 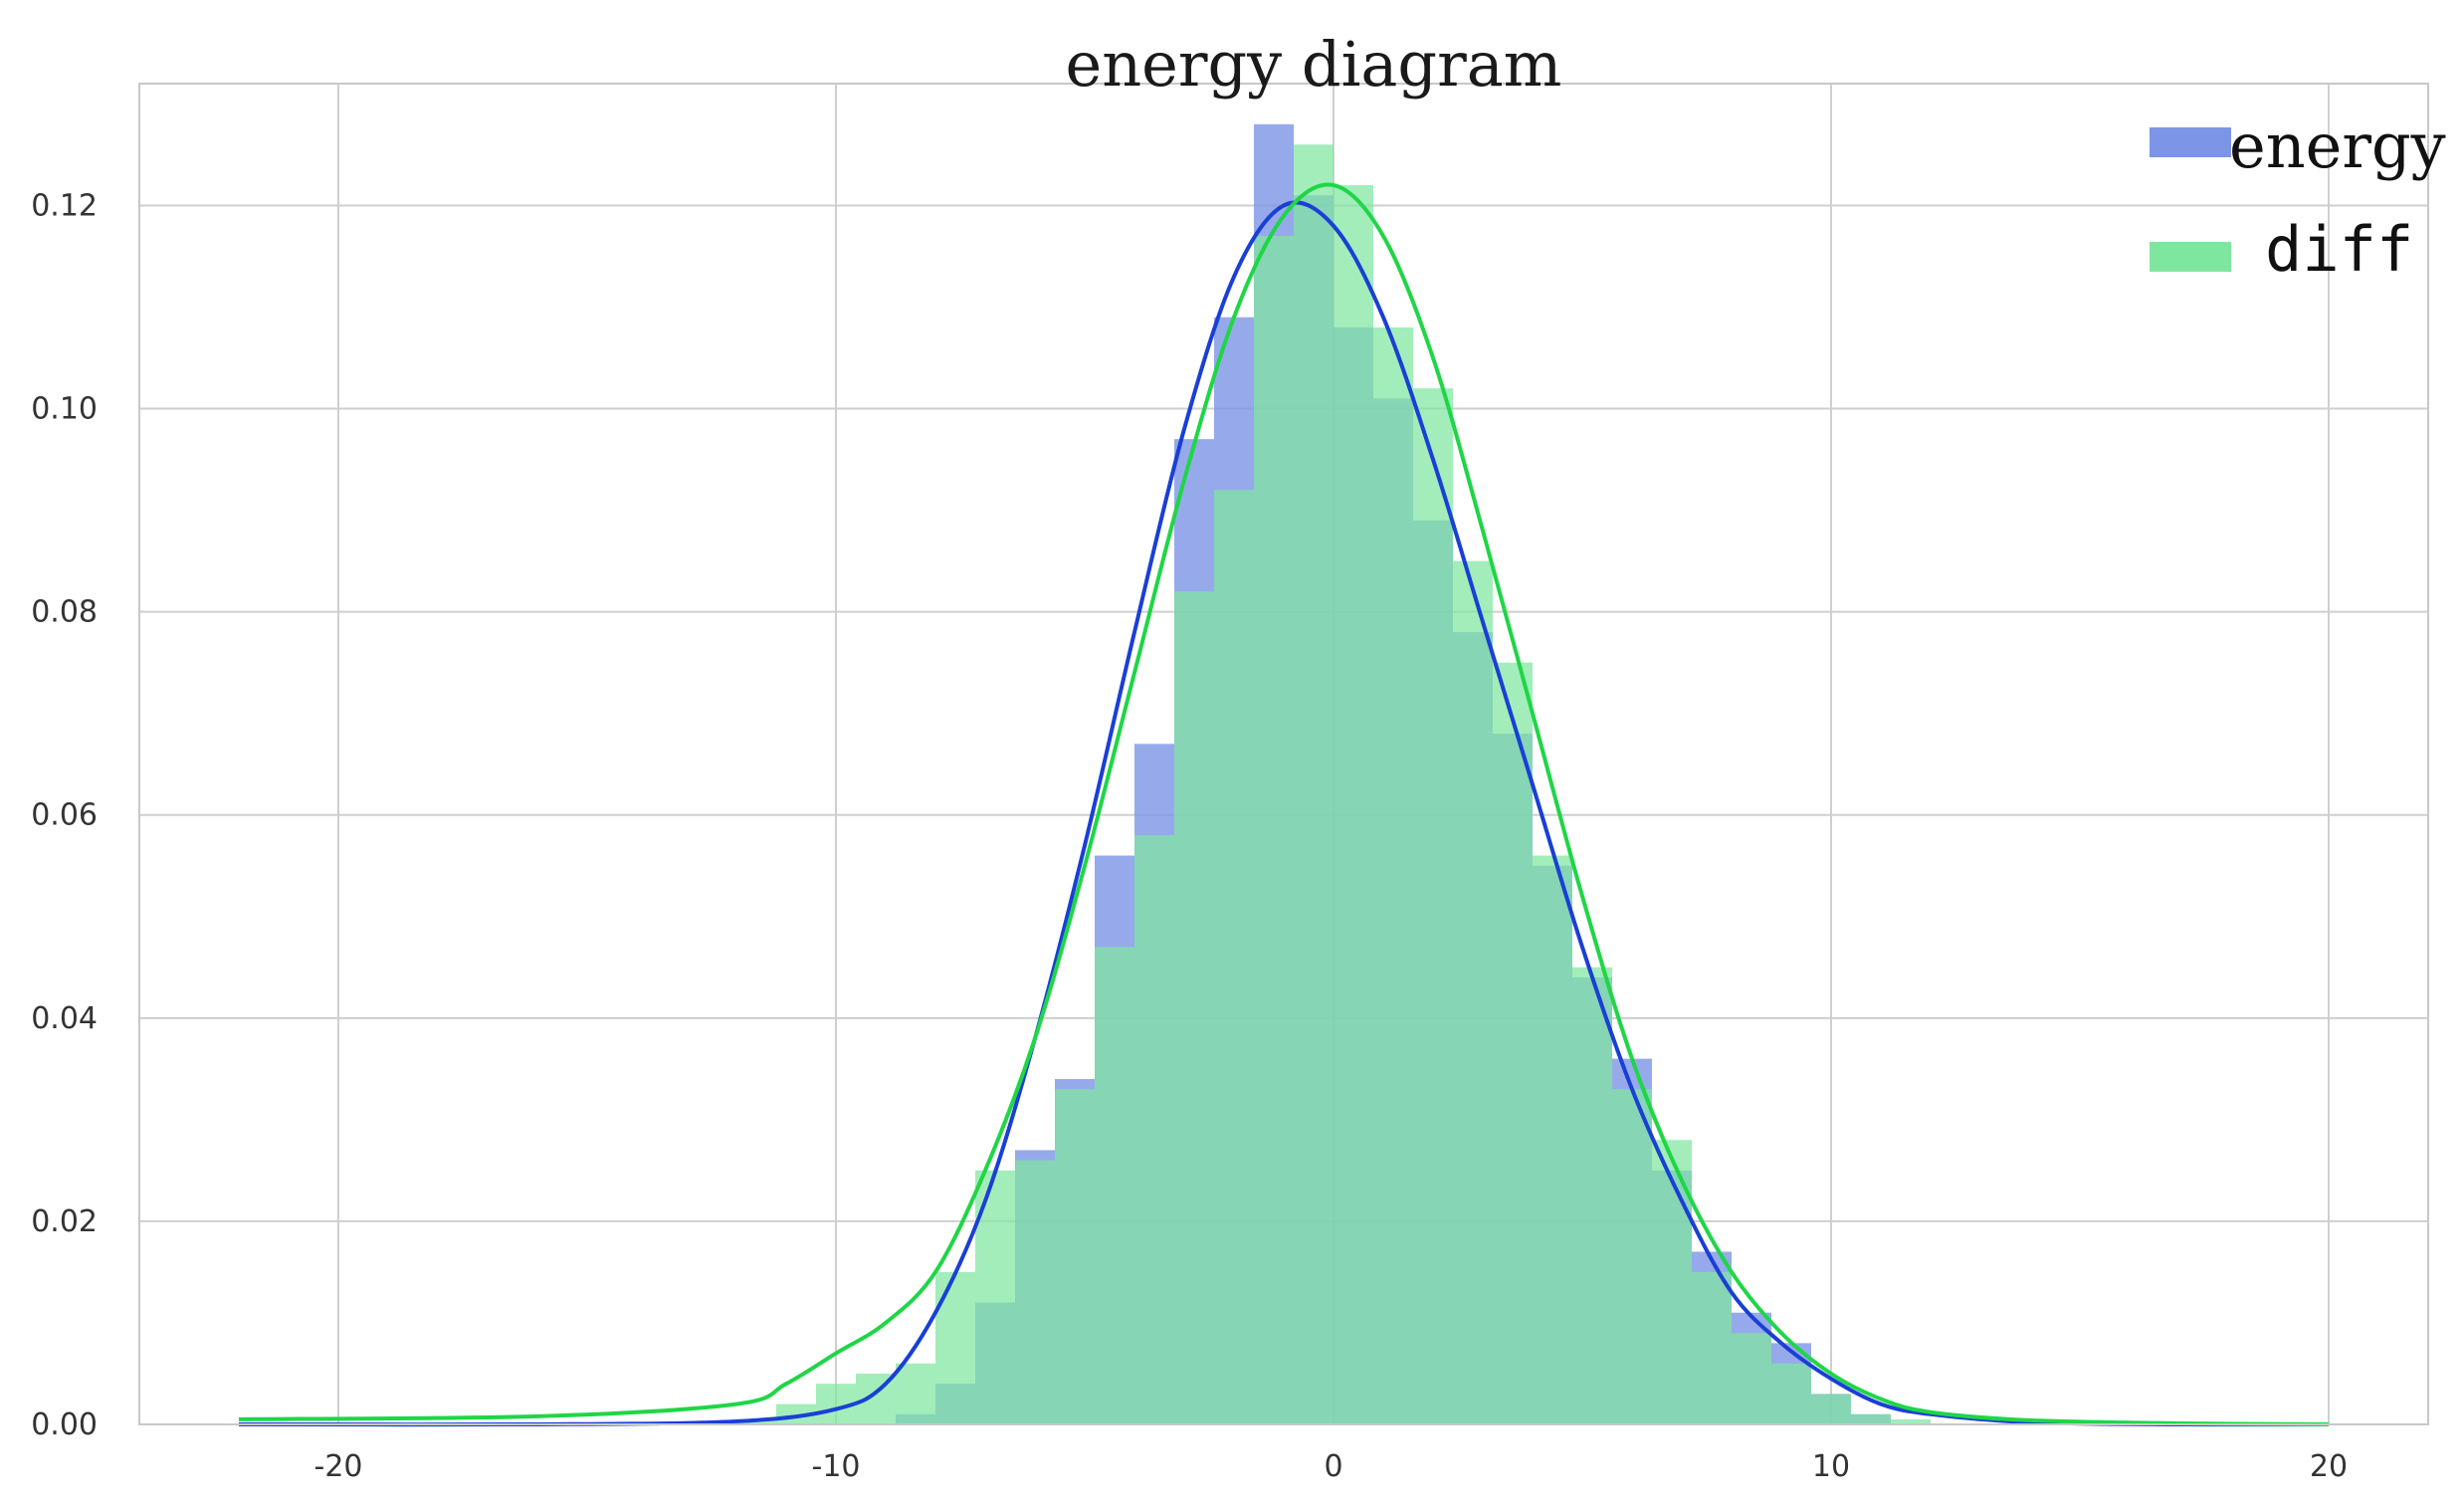 What do you see at coordinates (65, 612) in the screenshot?
I see `y-tick-label-4: 0.08` at bounding box center [65, 612].